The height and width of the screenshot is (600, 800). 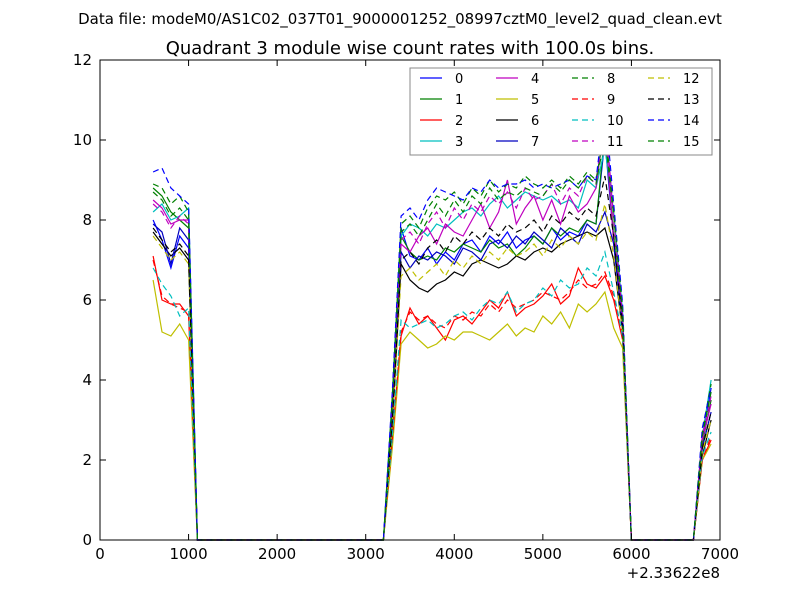 I want to click on y-tick-label: 8, so click(x=87, y=220).